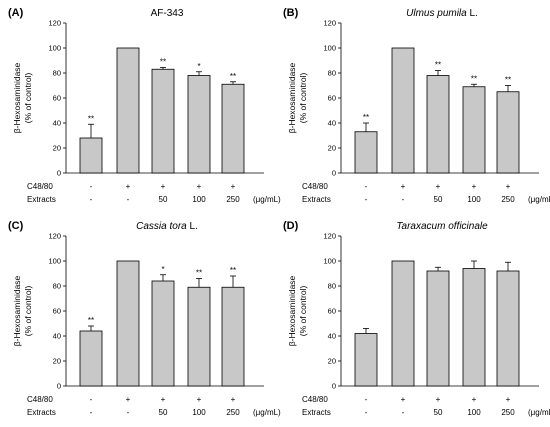 This screenshot has height=427, width=550. What do you see at coordinates (291, 13) in the screenshot?
I see `panel-label: (B)` at bounding box center [291, 13].